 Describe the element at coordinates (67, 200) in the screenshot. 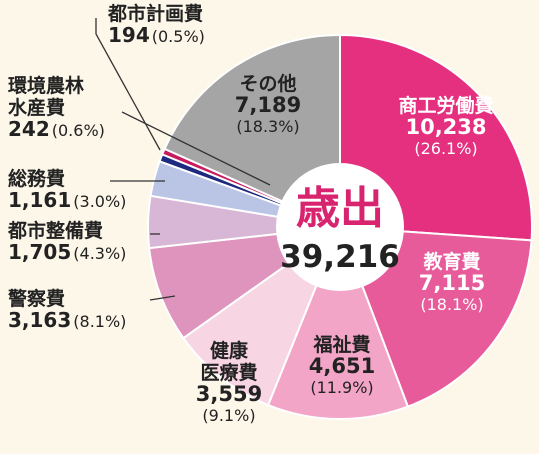

I see `slice-value-pct: 1,161 (3.0%)` at that location.